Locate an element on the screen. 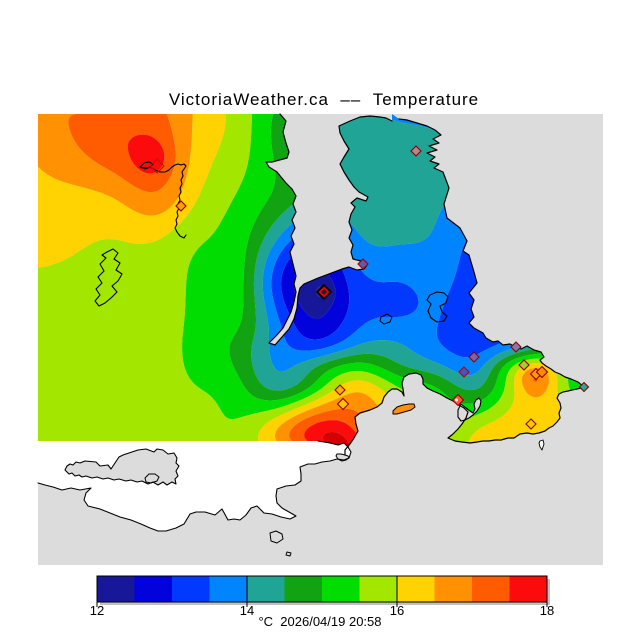 The width and height of the screenshot is (640, 640). svg-text: 14 is located at coordinates (247, 610).